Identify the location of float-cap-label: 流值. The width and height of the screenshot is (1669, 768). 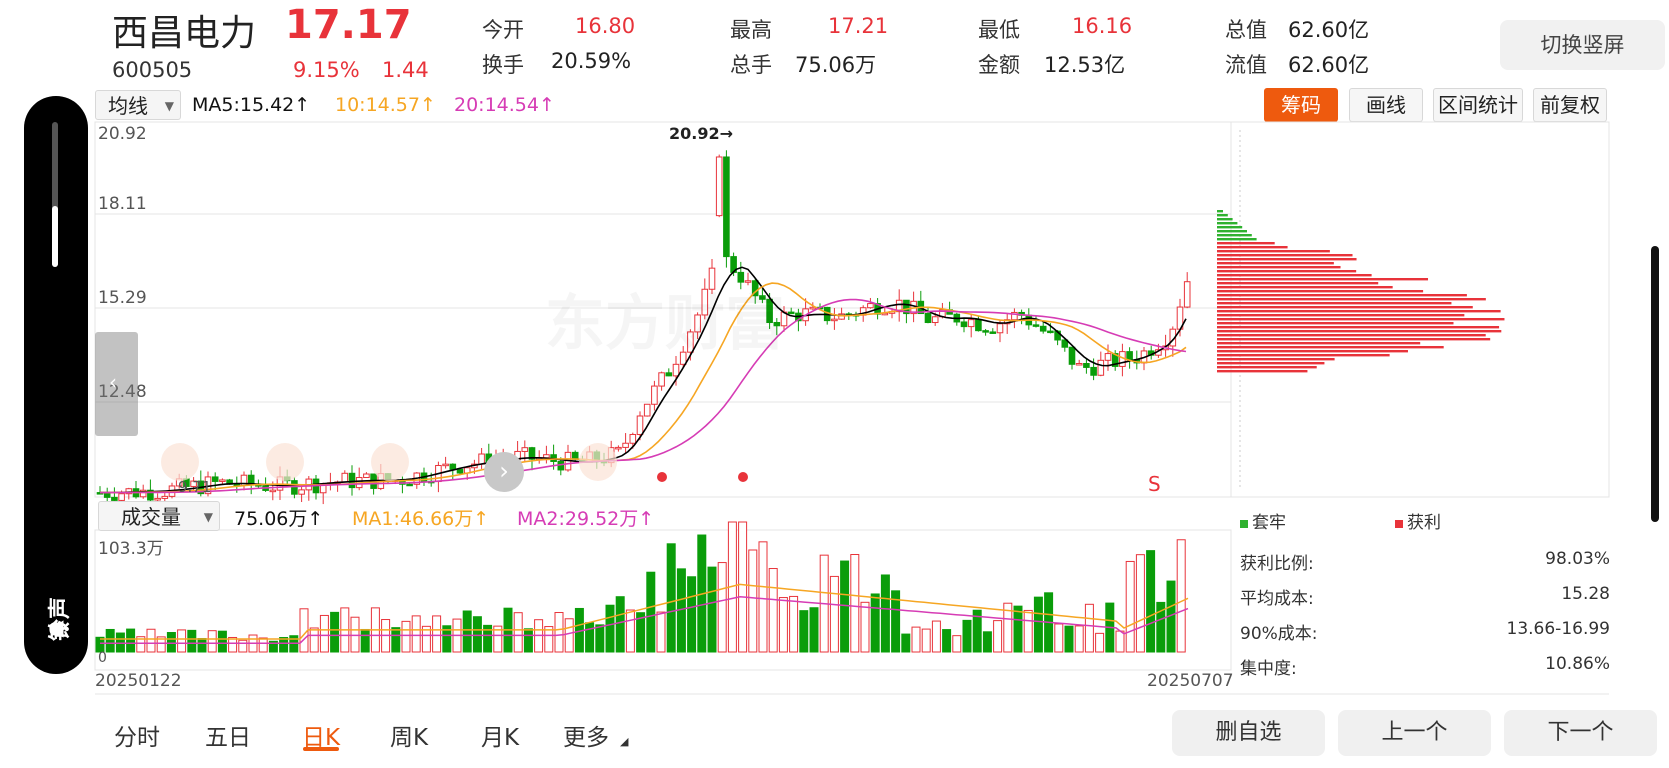
(1246, 65).